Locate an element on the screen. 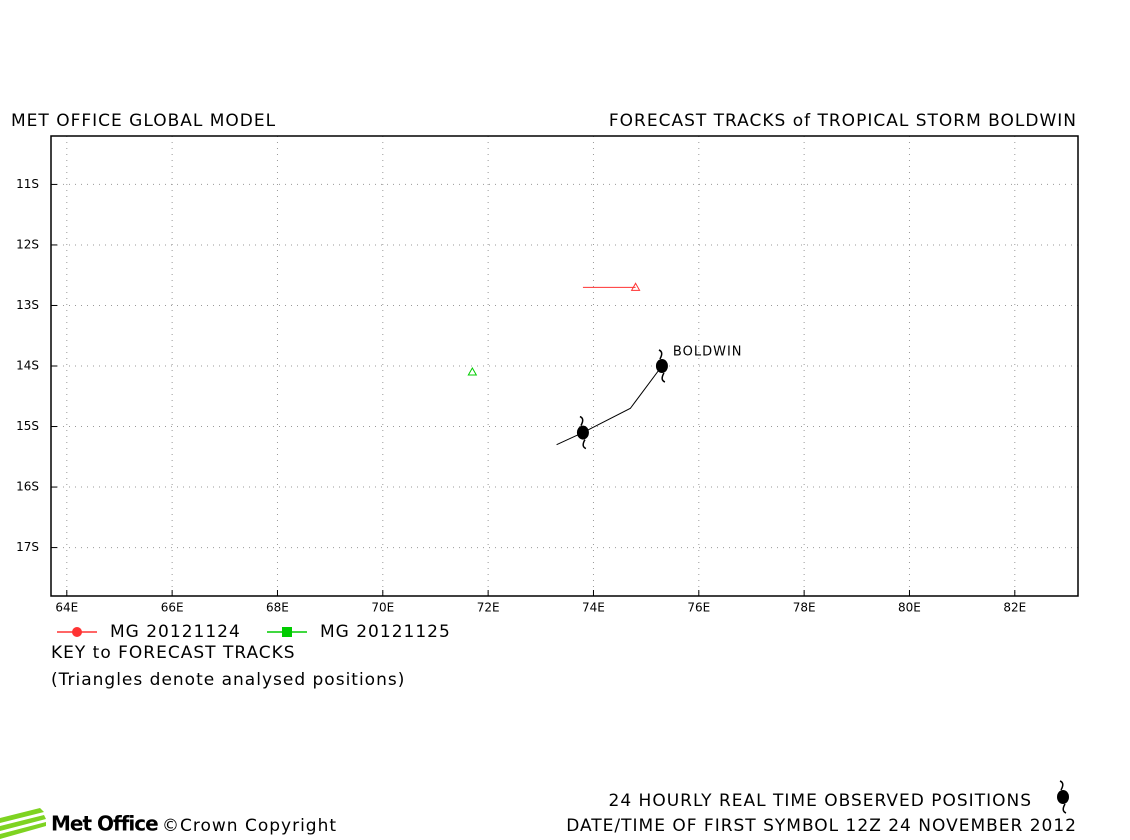 This screenshot has width=1130, height=840. y-tick-label: 16S is located at coordinates (27, 487).